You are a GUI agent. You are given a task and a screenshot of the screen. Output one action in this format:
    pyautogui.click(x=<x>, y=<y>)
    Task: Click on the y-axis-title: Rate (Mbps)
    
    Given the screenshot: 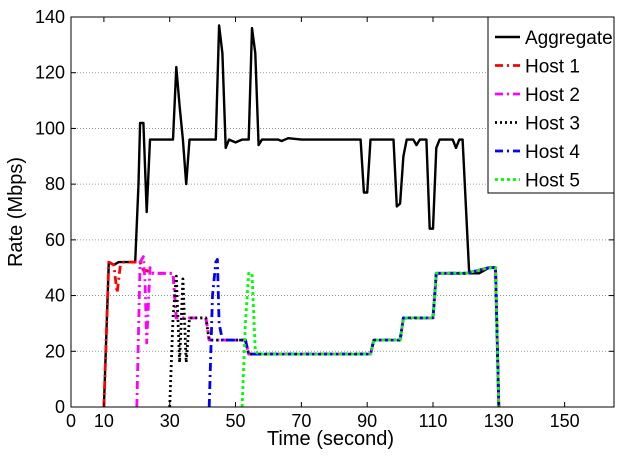 What is the action you would take?
    pyautogui.click(x=16, y=212)
    